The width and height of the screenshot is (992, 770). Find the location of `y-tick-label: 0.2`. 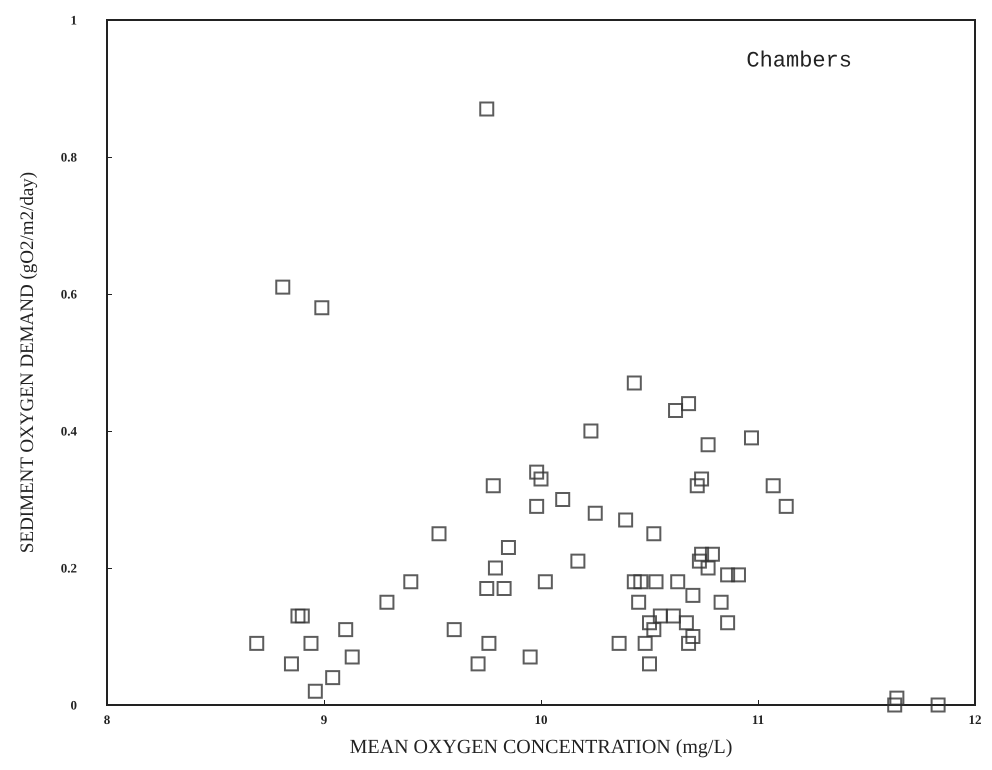

y-tick-label: 0.2 is located at coordinates (68, 568).